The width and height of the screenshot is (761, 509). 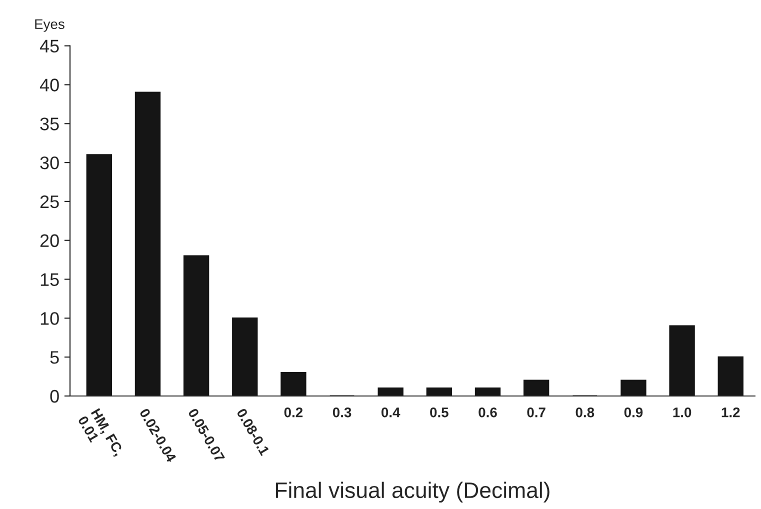 I want to click on y-tick-label: 5, so click(x=54, y=357).